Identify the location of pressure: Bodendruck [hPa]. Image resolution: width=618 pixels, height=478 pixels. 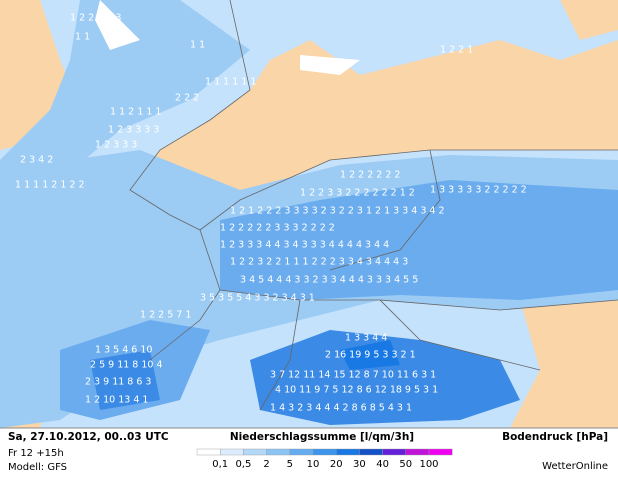
(555, 437).